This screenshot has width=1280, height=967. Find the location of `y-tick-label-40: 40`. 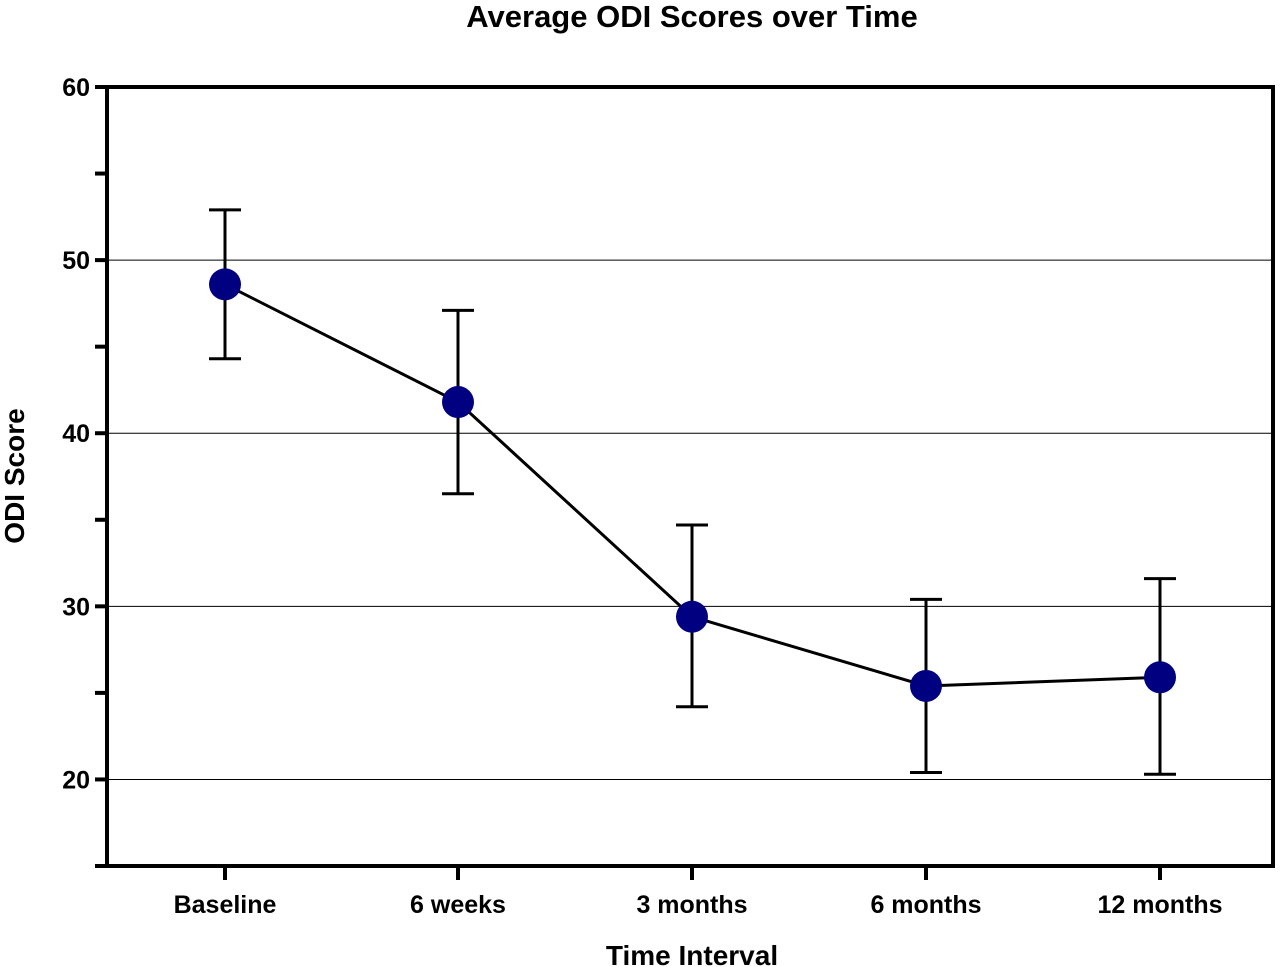

y-tick-label-40: 40 is located at coordinates (76, 434).